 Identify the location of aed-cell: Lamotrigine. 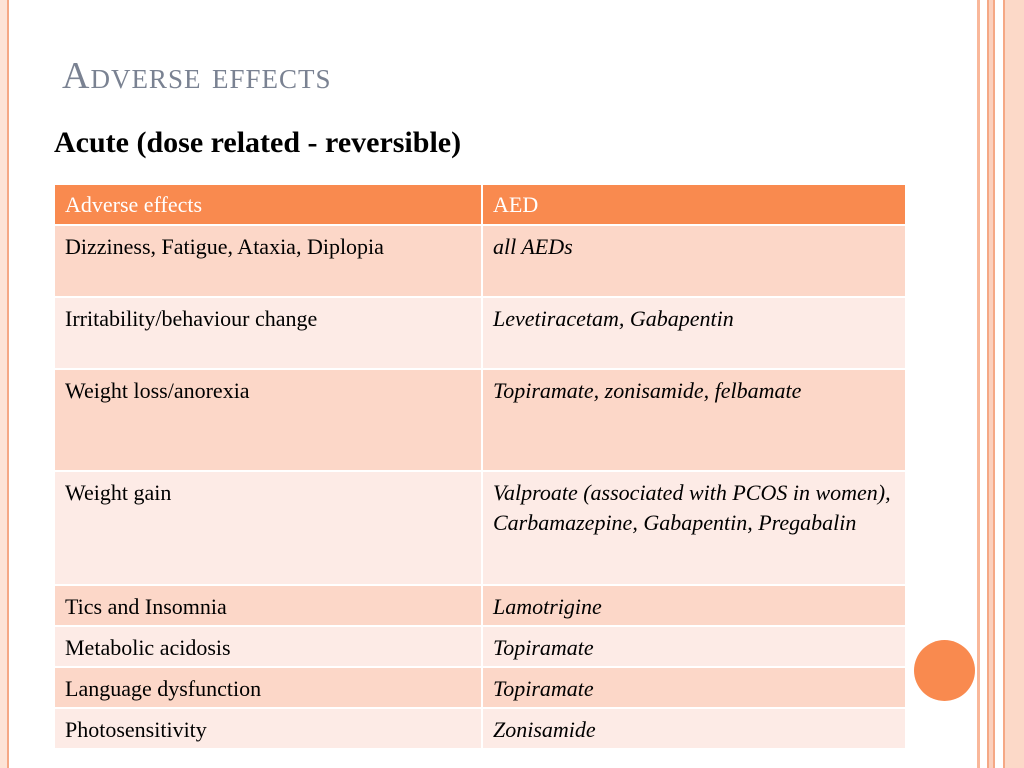
(694, 605).